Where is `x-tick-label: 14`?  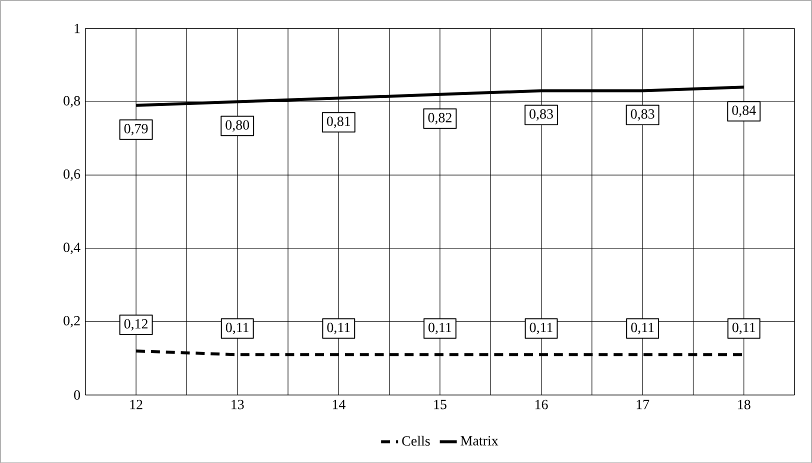 x-tick-label: 14 is located at coordinates (339, 404).